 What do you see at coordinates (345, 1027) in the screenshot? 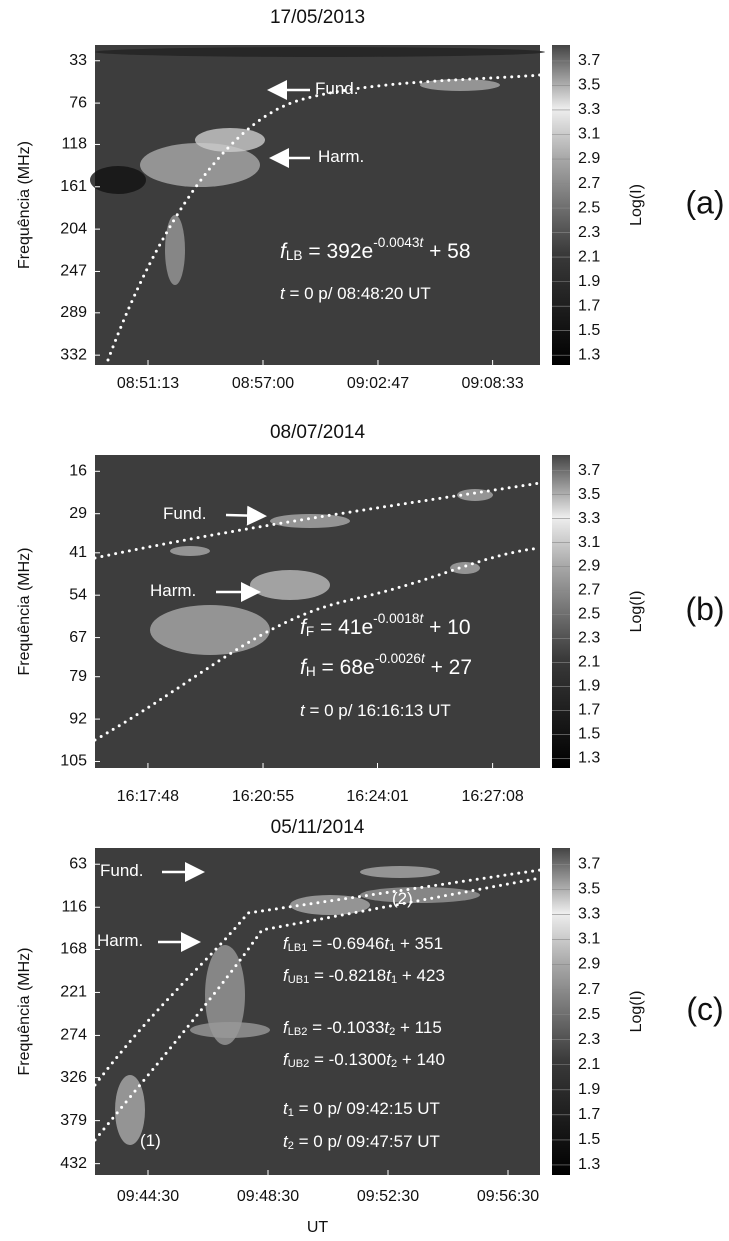
I see `annotation-segment: = -0.1033` at bounding box center [345, 1027].